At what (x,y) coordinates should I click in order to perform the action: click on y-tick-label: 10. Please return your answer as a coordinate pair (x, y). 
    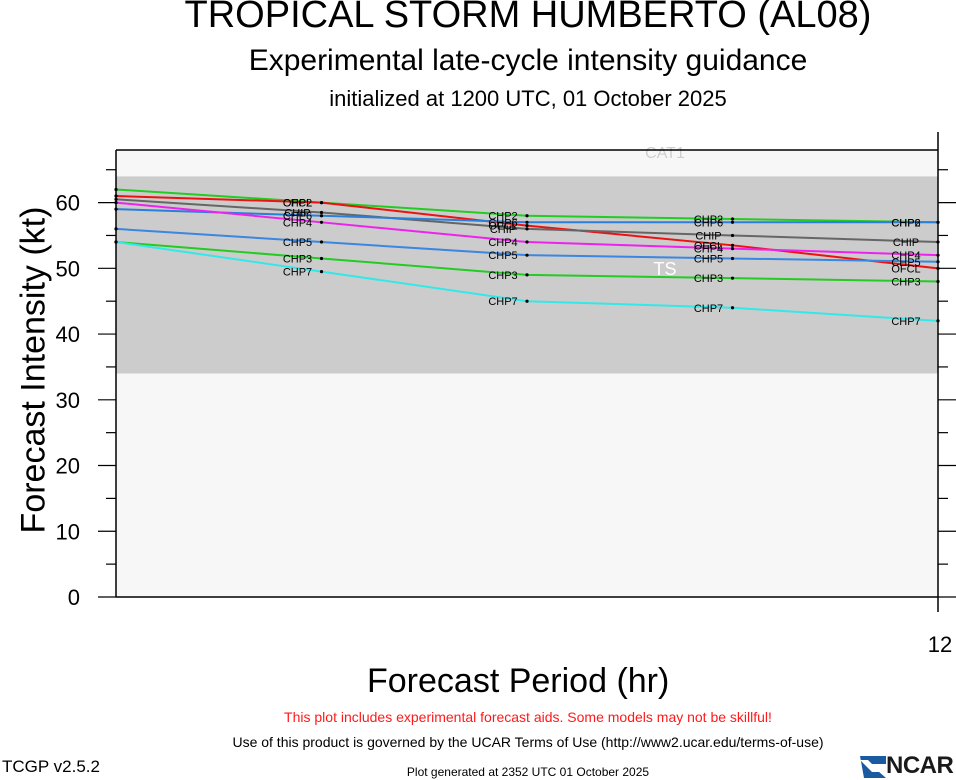
    Looking at the image, I should click on (68, 531).